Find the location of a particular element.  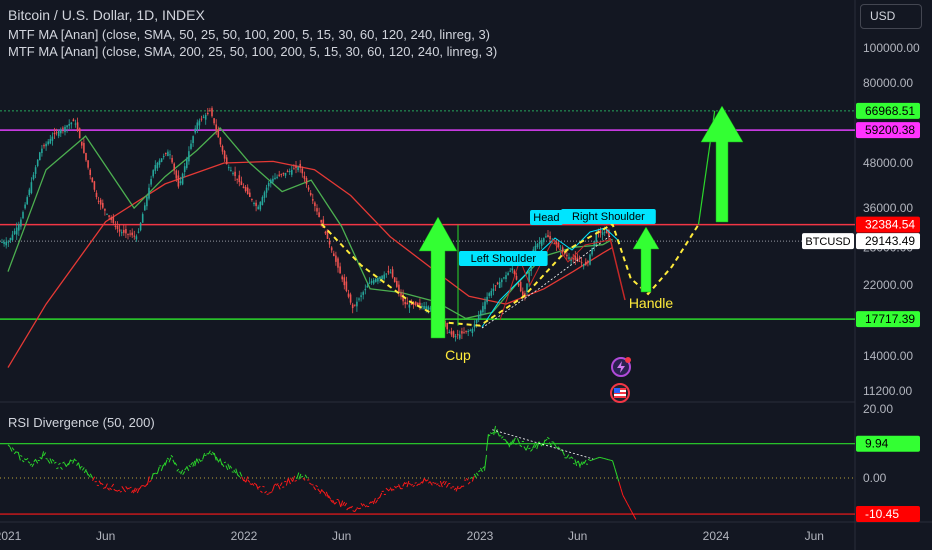

currency-button: USD is located at coordinates (891, 16).